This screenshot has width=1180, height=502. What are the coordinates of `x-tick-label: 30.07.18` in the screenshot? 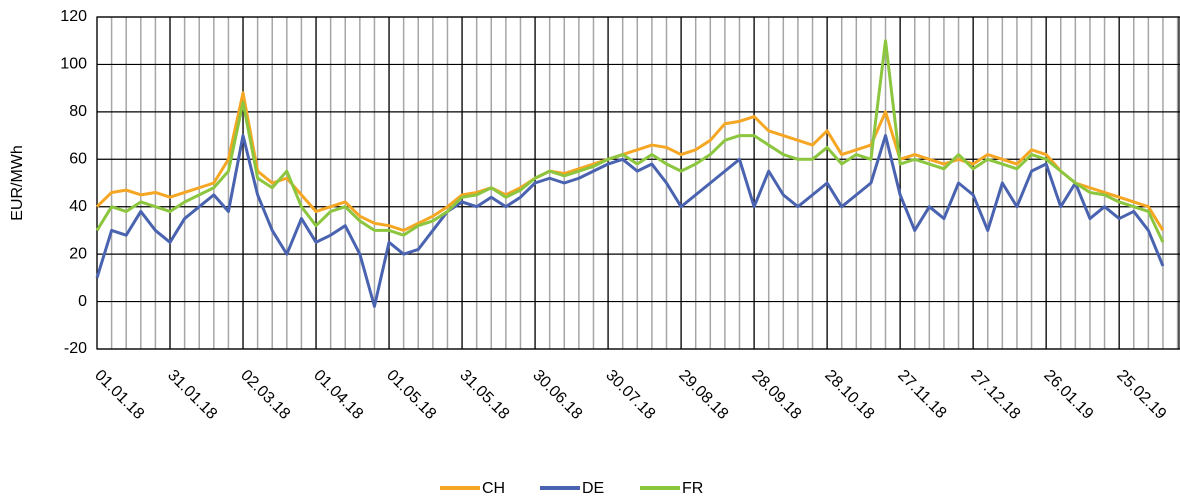 It's located at (630, 395).